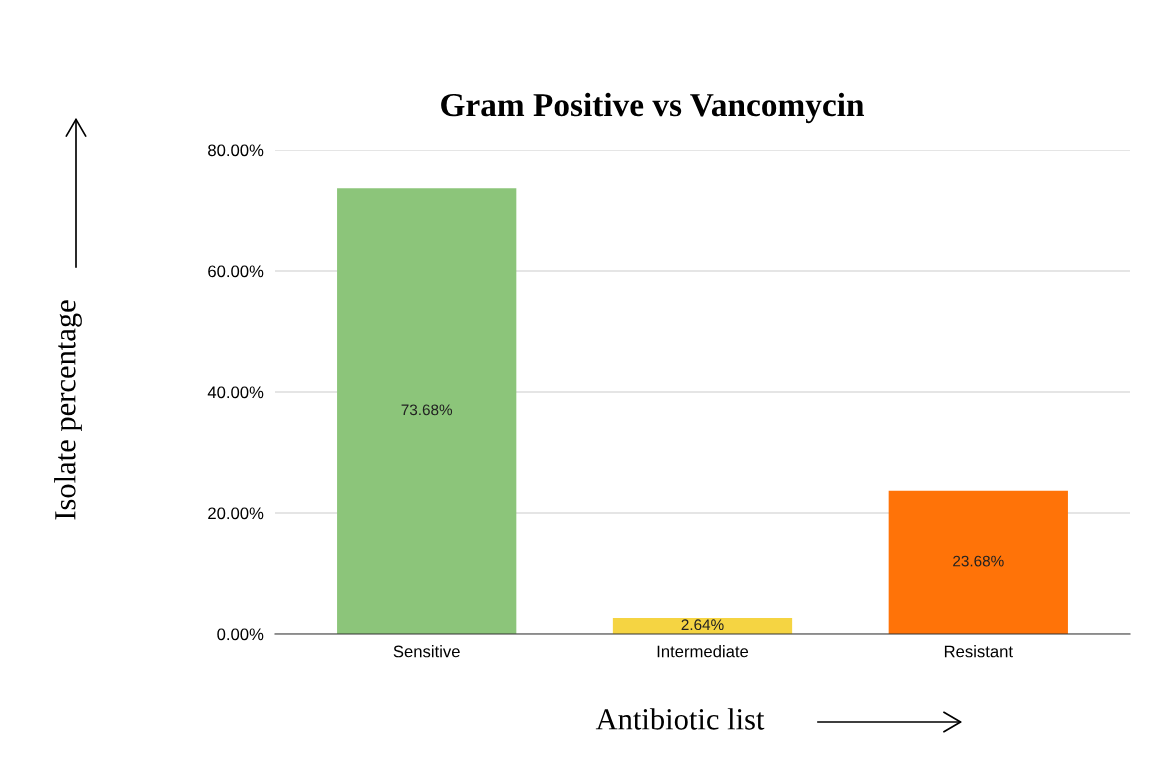 The height and width of the screenshot is (768, 1154). What do you see at coordinates (236, 271) in the screenshot?
I see `y-tick-label: 60.00%` at bounding box center [236, 271].